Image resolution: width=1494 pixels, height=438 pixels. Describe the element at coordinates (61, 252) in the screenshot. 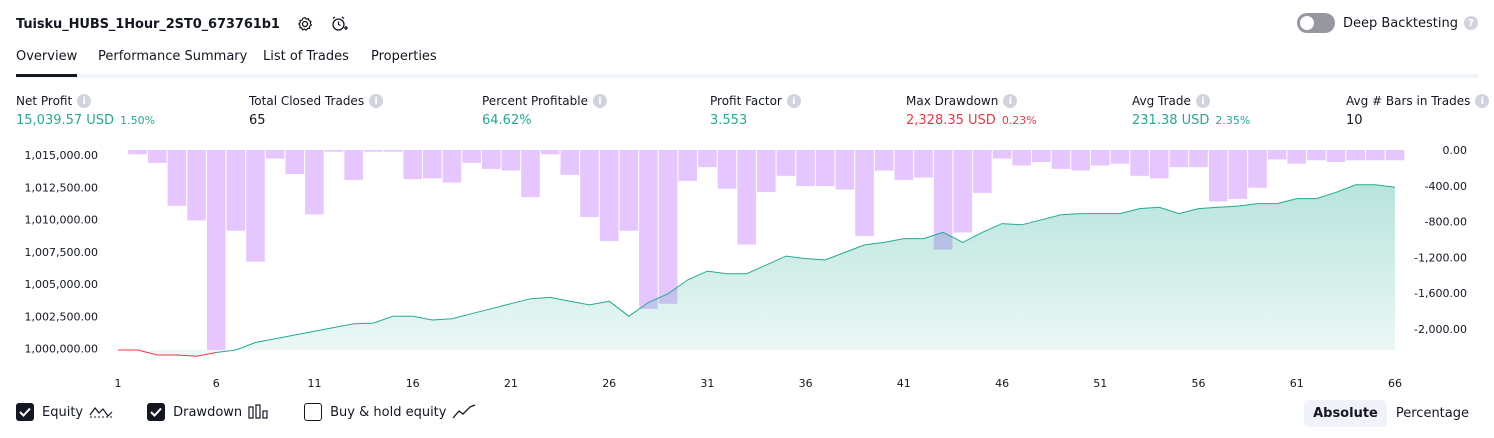

I see `y-left-tick-label: 1,007,500.00` at that location.